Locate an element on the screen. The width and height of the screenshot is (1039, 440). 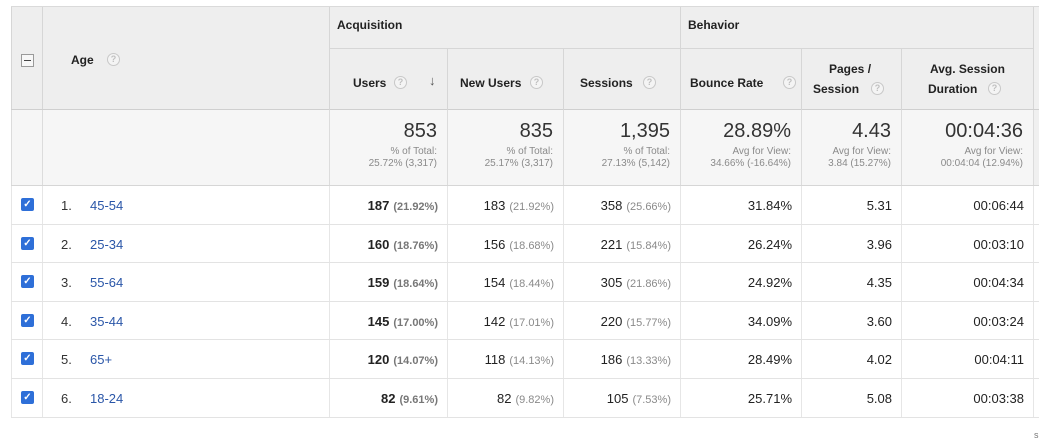
row-new-users-value: 183 is located at coordinates (494, 205).